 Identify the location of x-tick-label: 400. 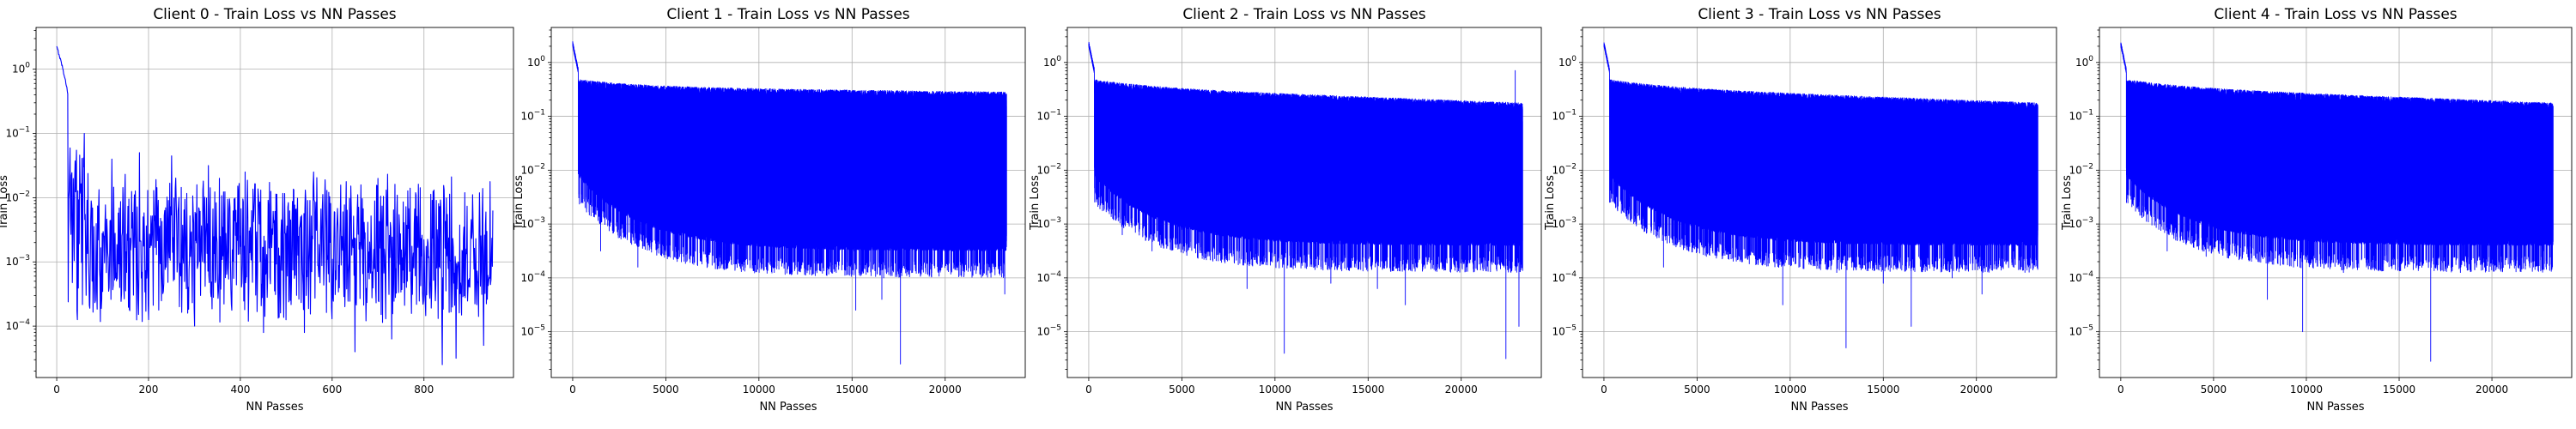
(240, 390).